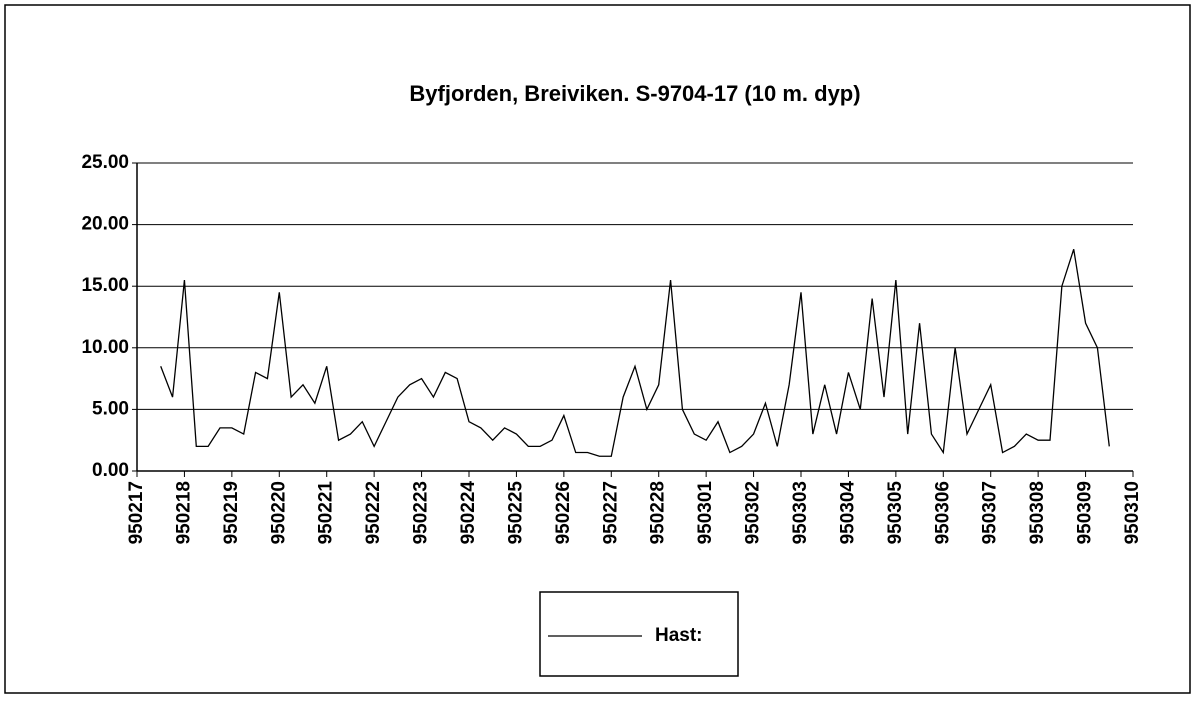  Describe the element at coordinates (800, 512) in the screenshot. I see `x-tick-label: 950303` at that location.